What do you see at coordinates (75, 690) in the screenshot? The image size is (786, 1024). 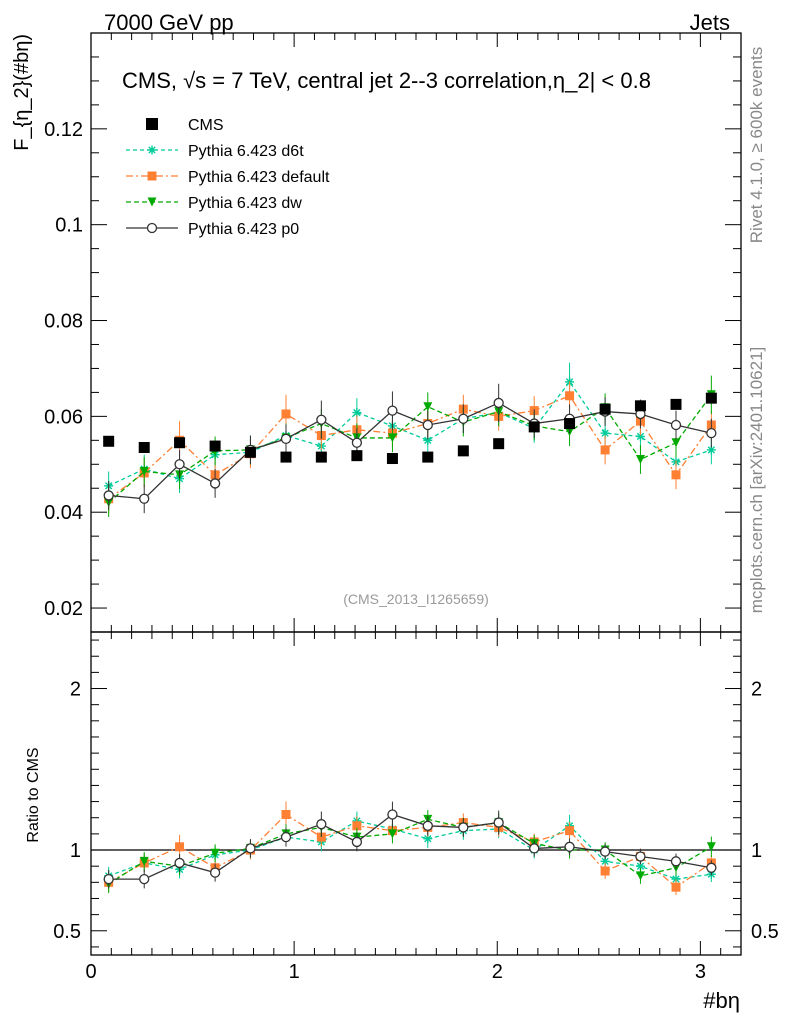 I see `ratio-tick-label: 2` at bounding box center [75, 690].